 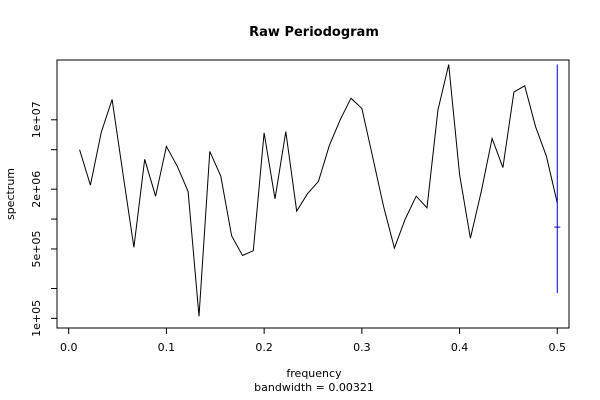 I want to click on y-axis: 1e+05 5e+05 2e+06 1e+07, so click(x=44, y=219).